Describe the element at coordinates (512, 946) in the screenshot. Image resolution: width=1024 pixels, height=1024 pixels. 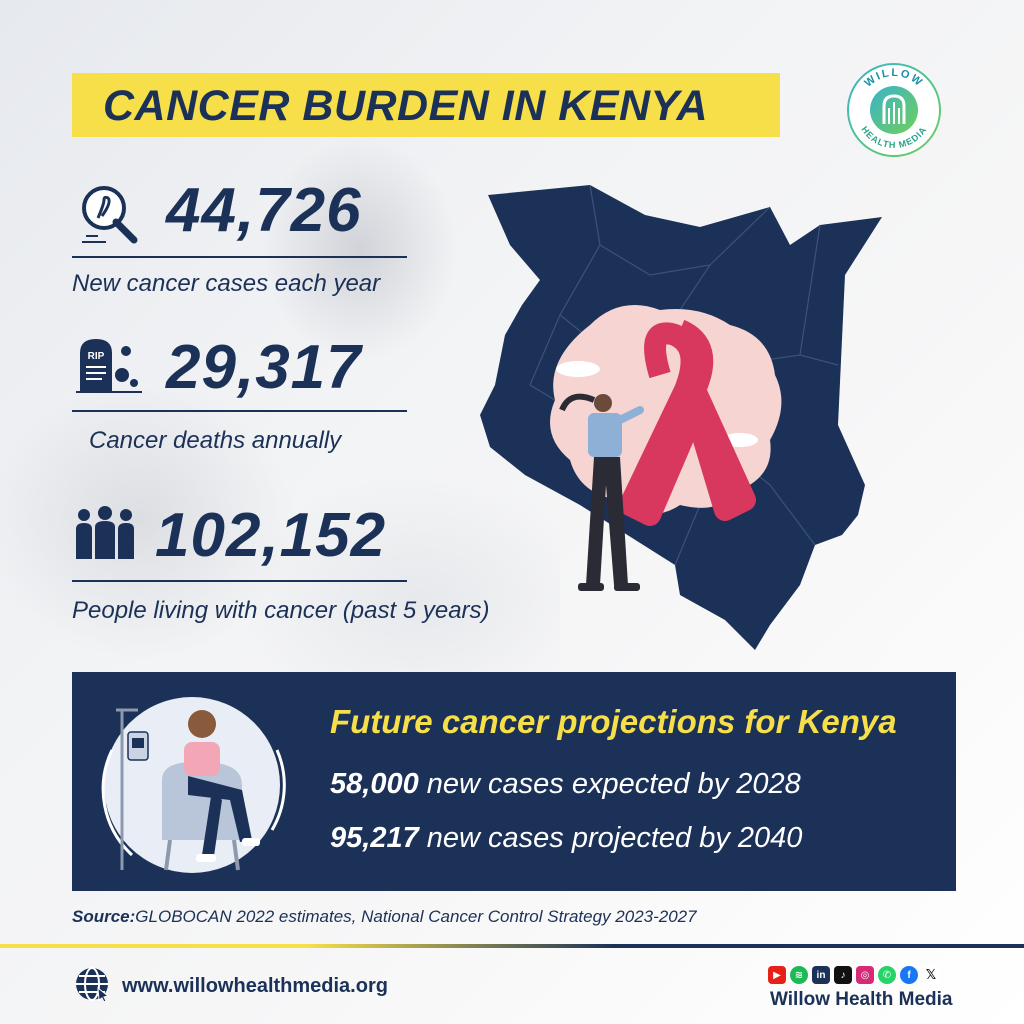
I see `footer-divider` at that location.